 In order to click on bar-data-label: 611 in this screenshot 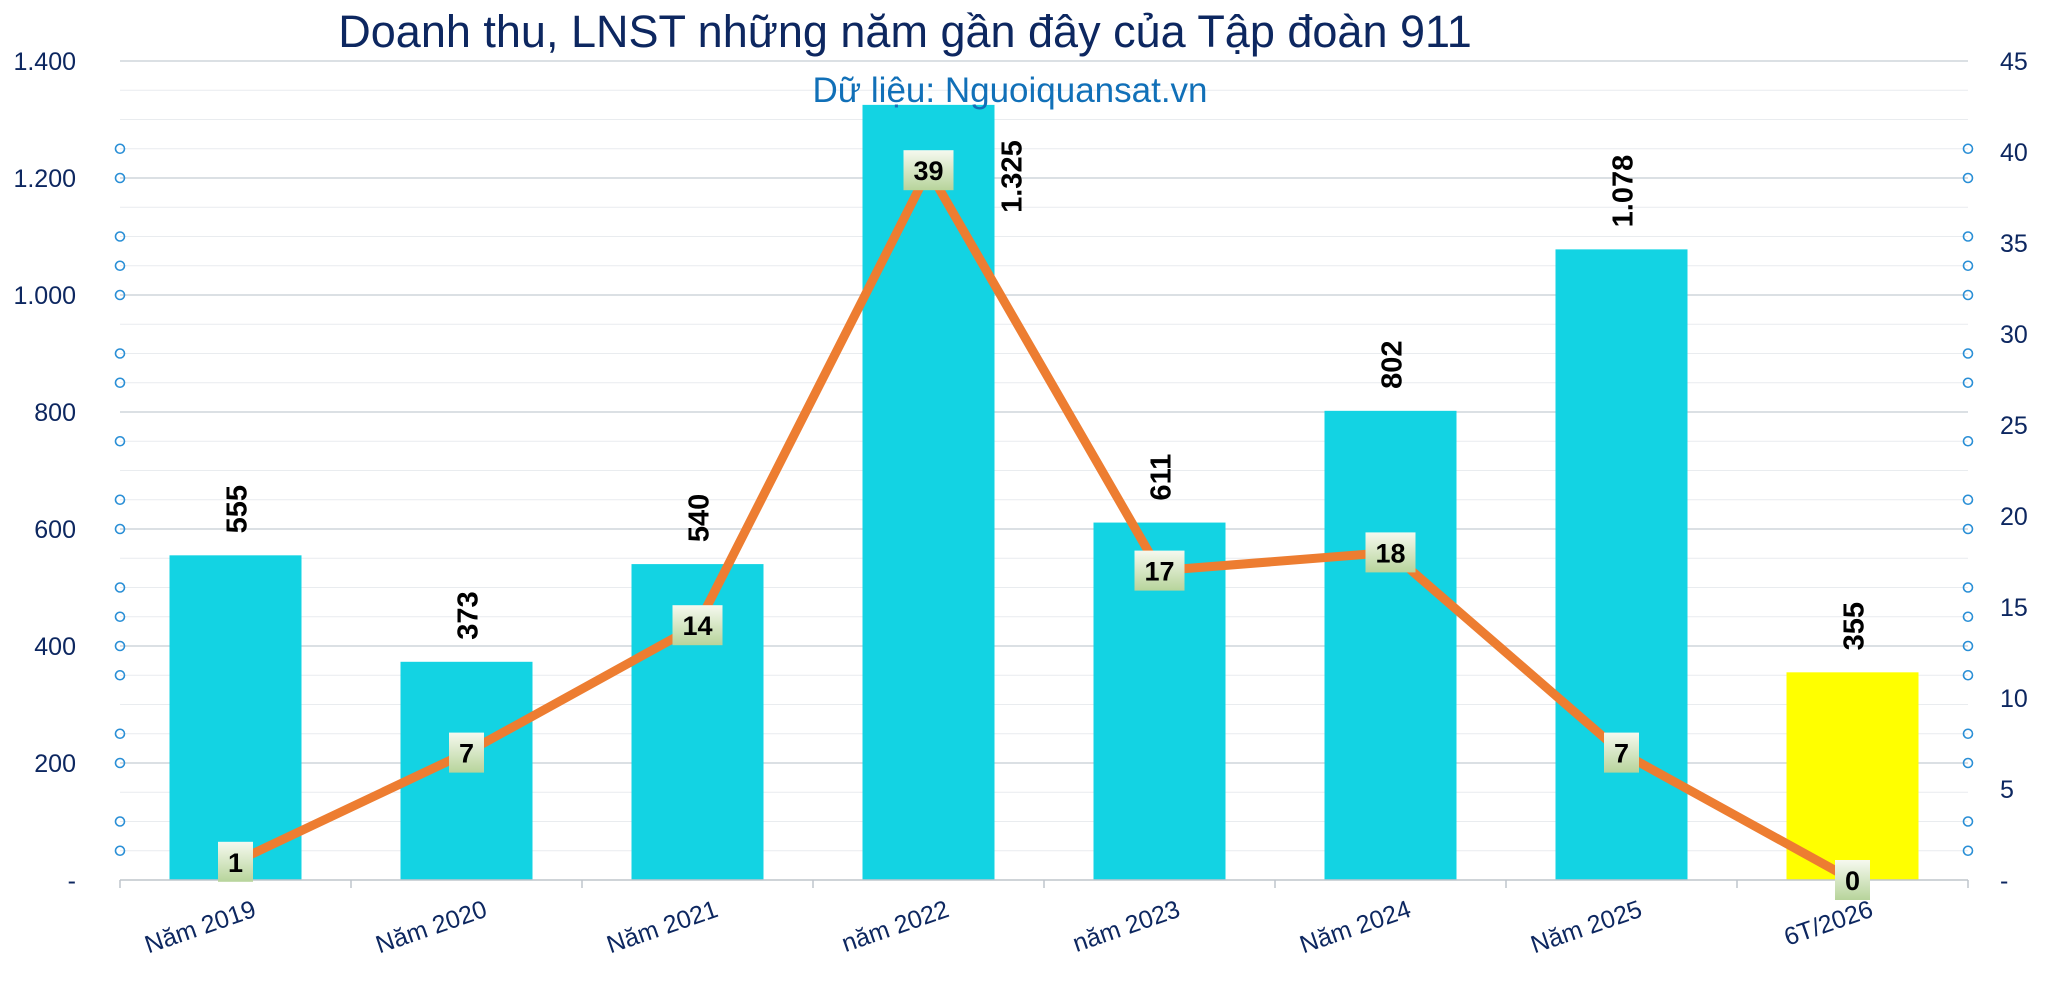, I will do `click(1162, 477)`.